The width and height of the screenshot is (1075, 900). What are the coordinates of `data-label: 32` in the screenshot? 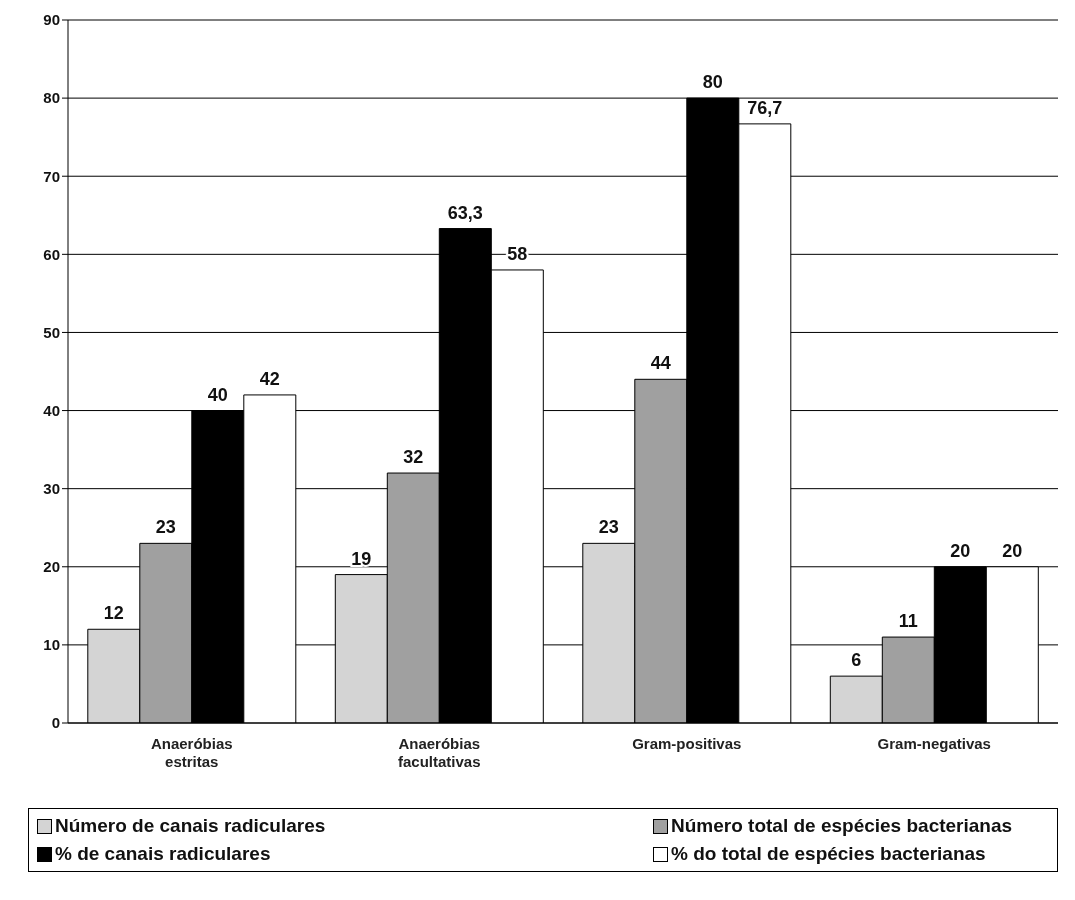 It's located at (413, 457).